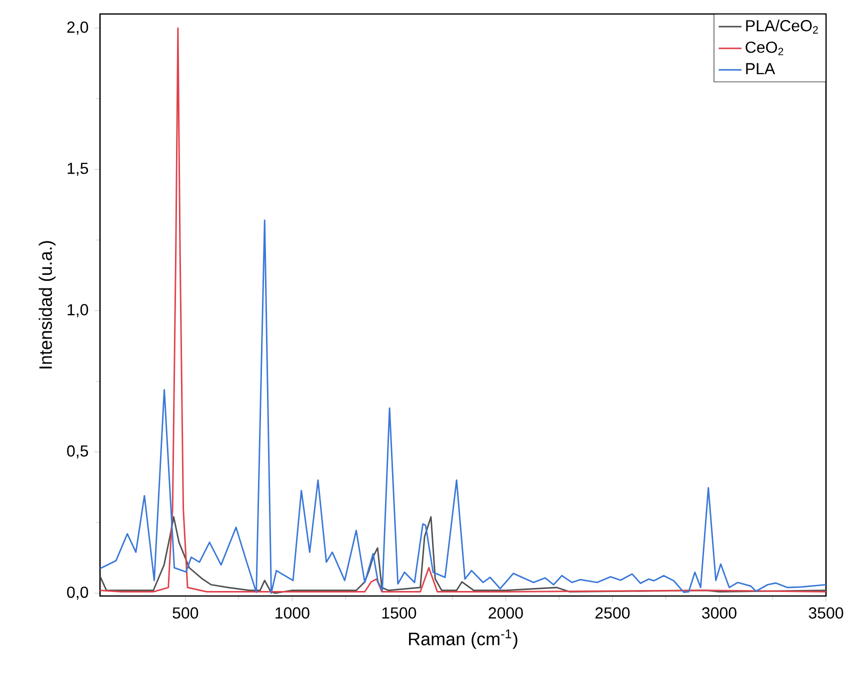 The width and height of the screenshot is (856, 694). Describe the element at coordinates (719, 613) in the screenshot. I see `x-tick-label: 3000` at that location.